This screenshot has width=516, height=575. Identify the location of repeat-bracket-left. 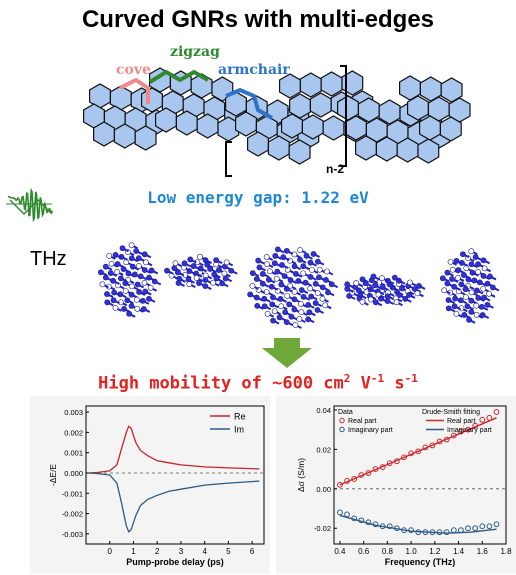
(228, 159).